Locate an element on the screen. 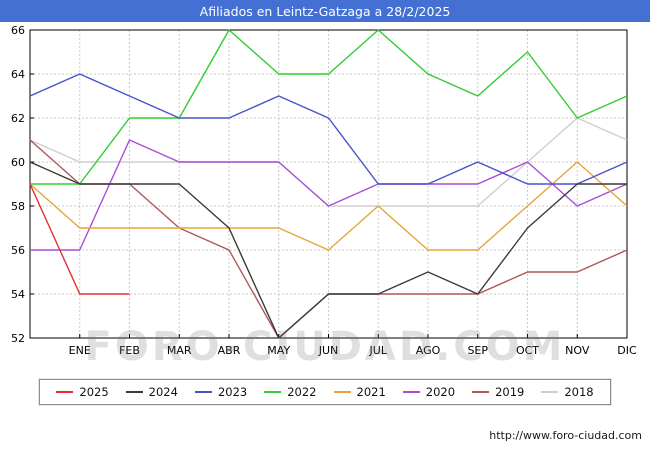 The height and width of the screenshot is (450, 650). y-tick-label: 52 is located at coordinates (18, 338).